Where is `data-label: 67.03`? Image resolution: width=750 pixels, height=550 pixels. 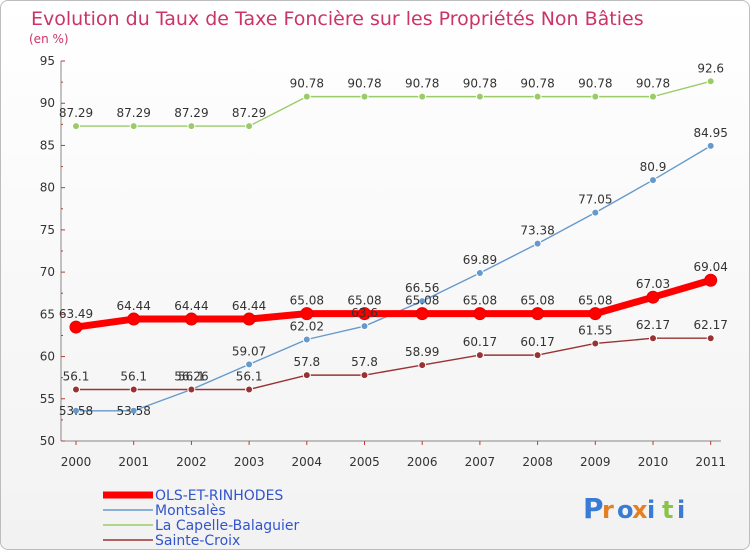
data-label: 67.03 is located at coordinates (653, 284).